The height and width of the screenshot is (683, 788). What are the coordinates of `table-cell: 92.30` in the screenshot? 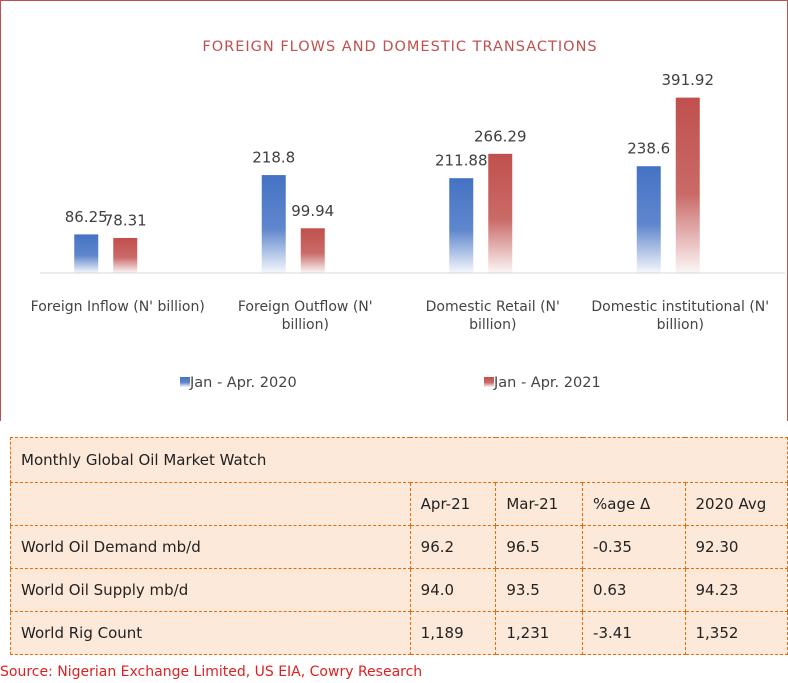 It's located at (736, 547).